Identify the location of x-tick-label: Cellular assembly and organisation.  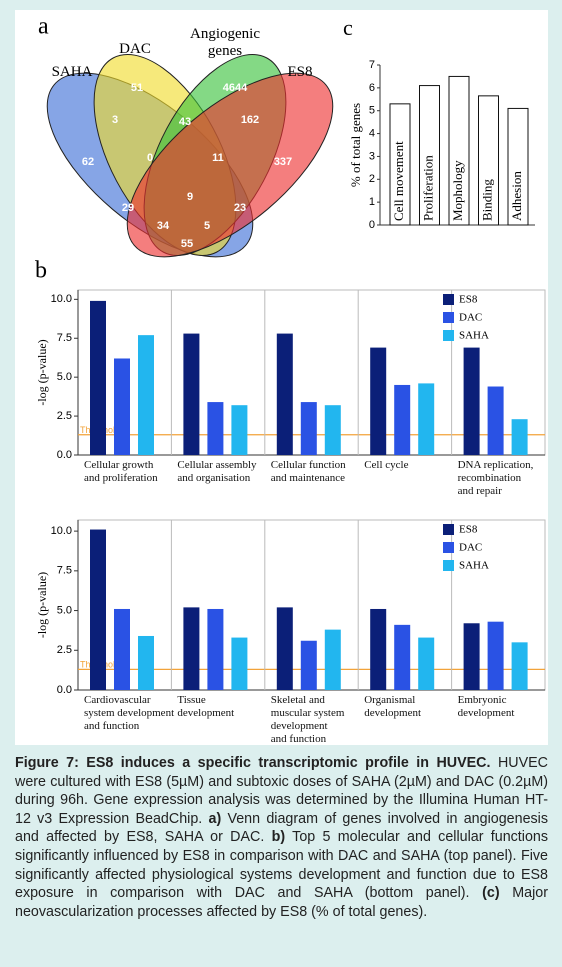
(217, 471).